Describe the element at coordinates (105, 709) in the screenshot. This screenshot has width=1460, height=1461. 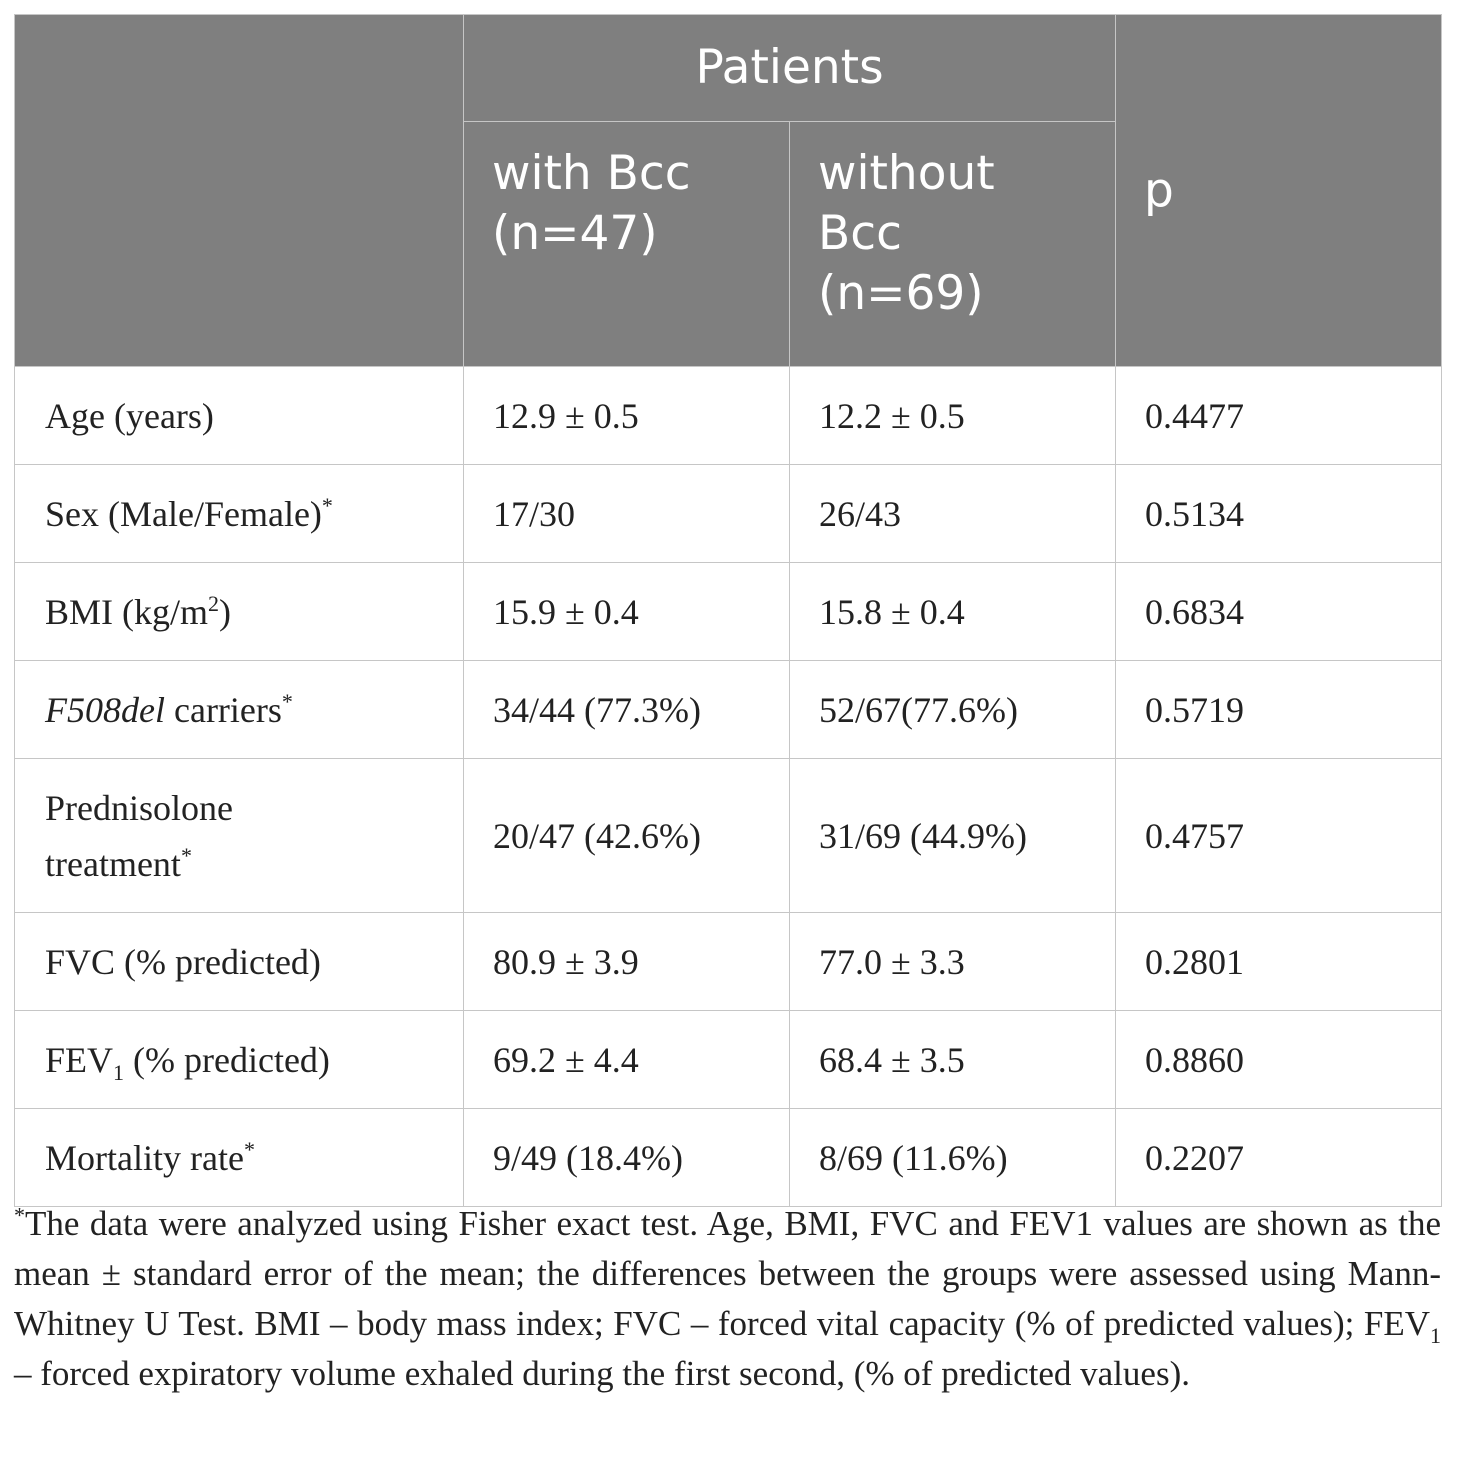
I see `row-label-italic: F508del` at that location.